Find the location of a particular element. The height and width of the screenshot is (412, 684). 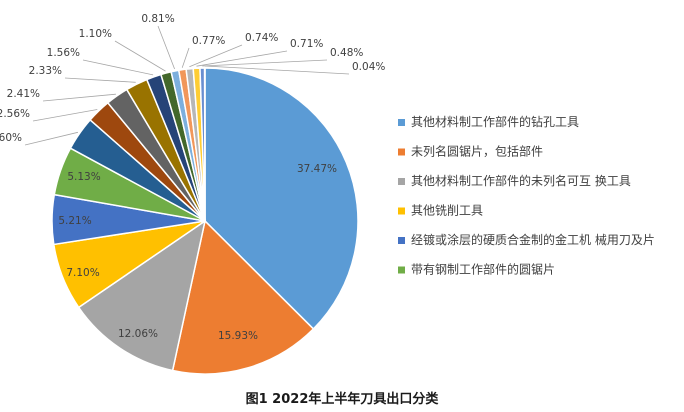

data-label-17: 0.04% is located at coordinates (368, 67).